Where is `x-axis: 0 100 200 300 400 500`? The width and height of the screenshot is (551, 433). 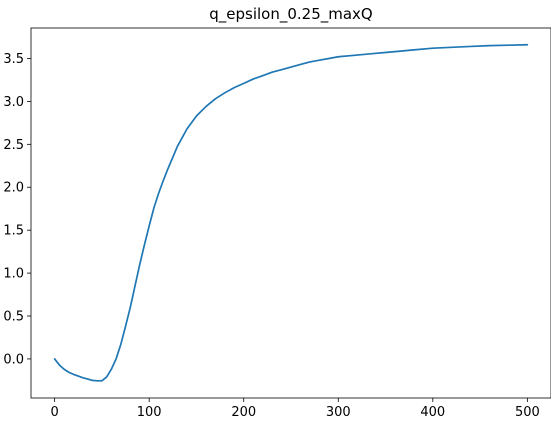
x-axis: 0 100 200 300 400 500 is located at coordinates (295, 409).